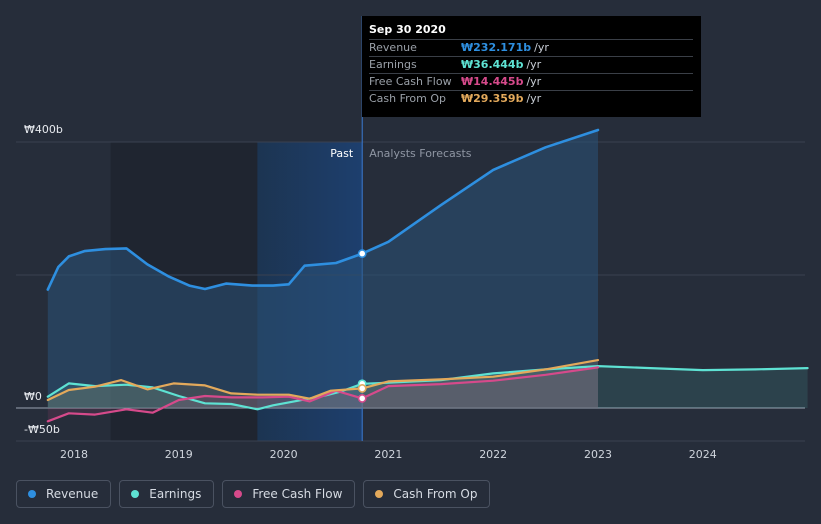 This screenshot has width=821, height=524. What do you see at coordinates (493, 454) in the screenshot?
I see `x-tick-label: 2022` at bounding box center [493, 454].